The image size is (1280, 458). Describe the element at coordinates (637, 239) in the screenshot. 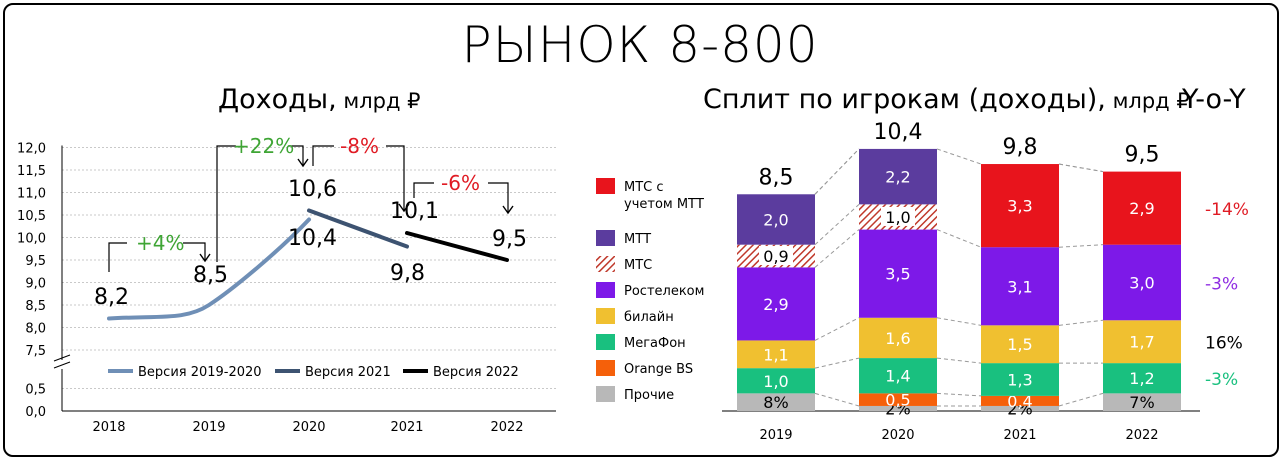

I see `legend-label: МТТ` at that location.